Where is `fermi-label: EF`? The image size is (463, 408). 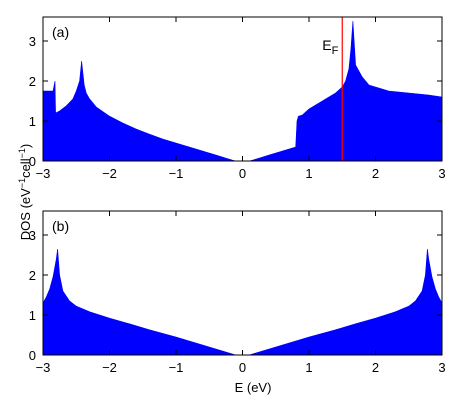 fermi-label: EF is located at coordinates (330, 47).